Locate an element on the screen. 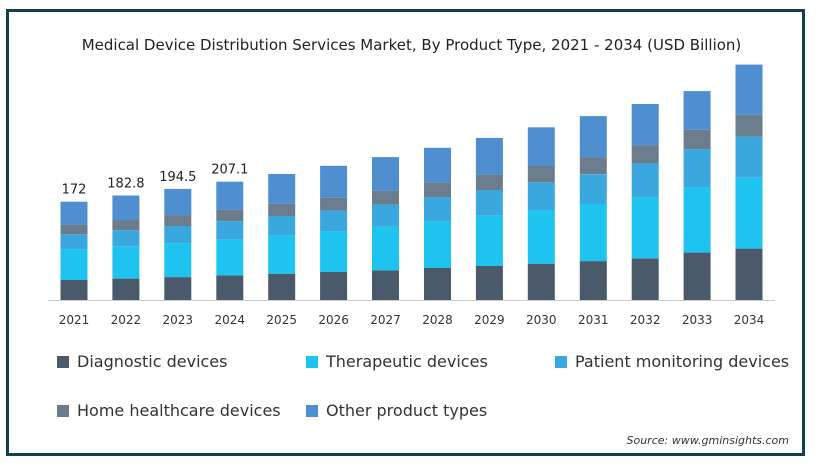  bar-segment-2027-other-product-types is located at coordinates (385, 174).